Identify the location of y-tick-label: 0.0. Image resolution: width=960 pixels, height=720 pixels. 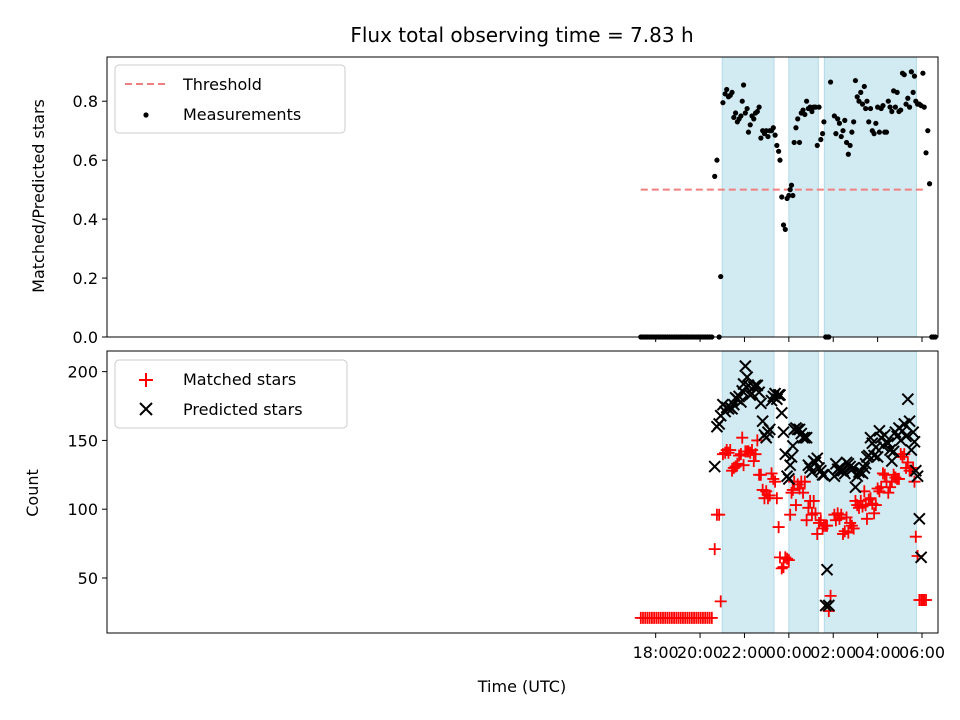
(85, 337).